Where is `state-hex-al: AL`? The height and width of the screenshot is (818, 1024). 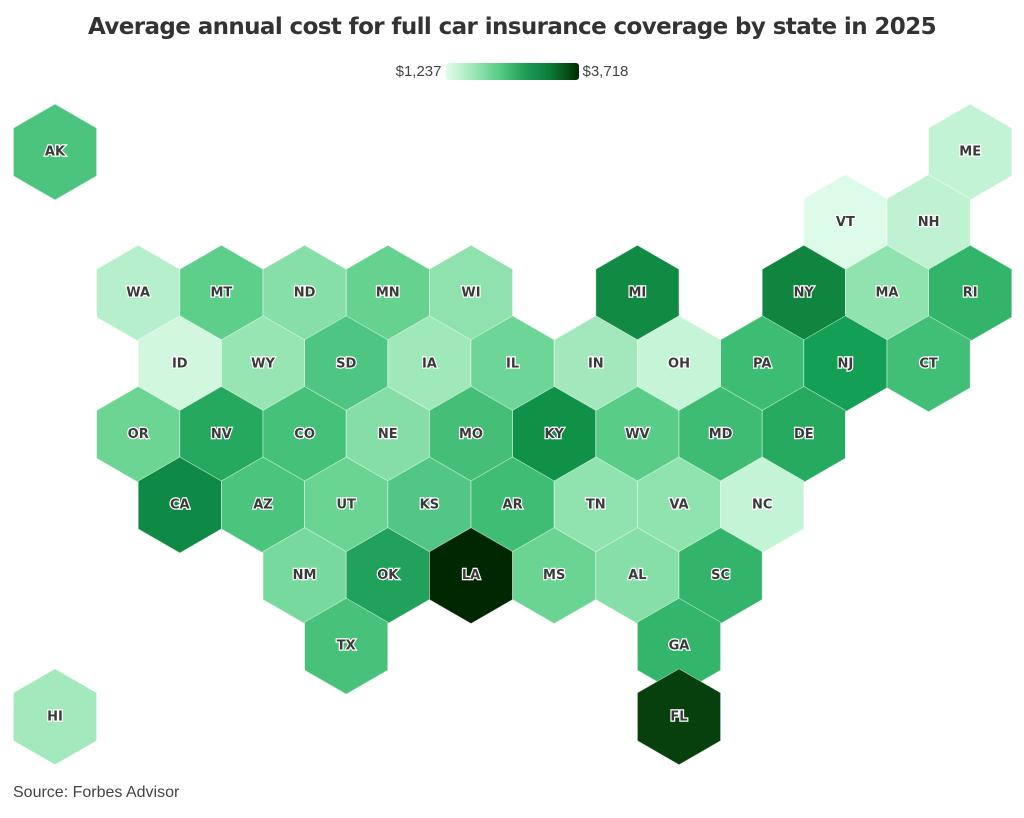 state-hex-al: AL is located at coordinates (637, 576).